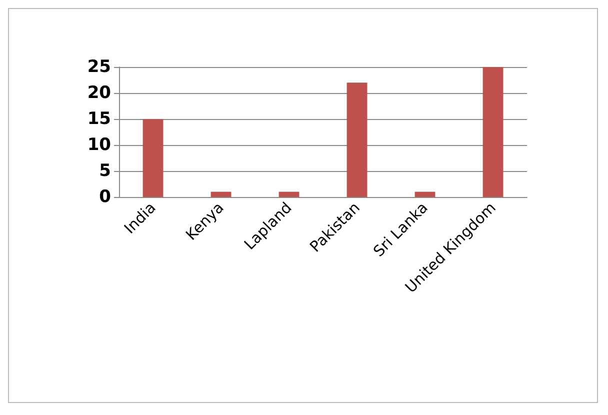  What do you see at coordinates (99, 67) in the screenshot?
I see `y-tick-label: 25` at bounding box center [99, 67].